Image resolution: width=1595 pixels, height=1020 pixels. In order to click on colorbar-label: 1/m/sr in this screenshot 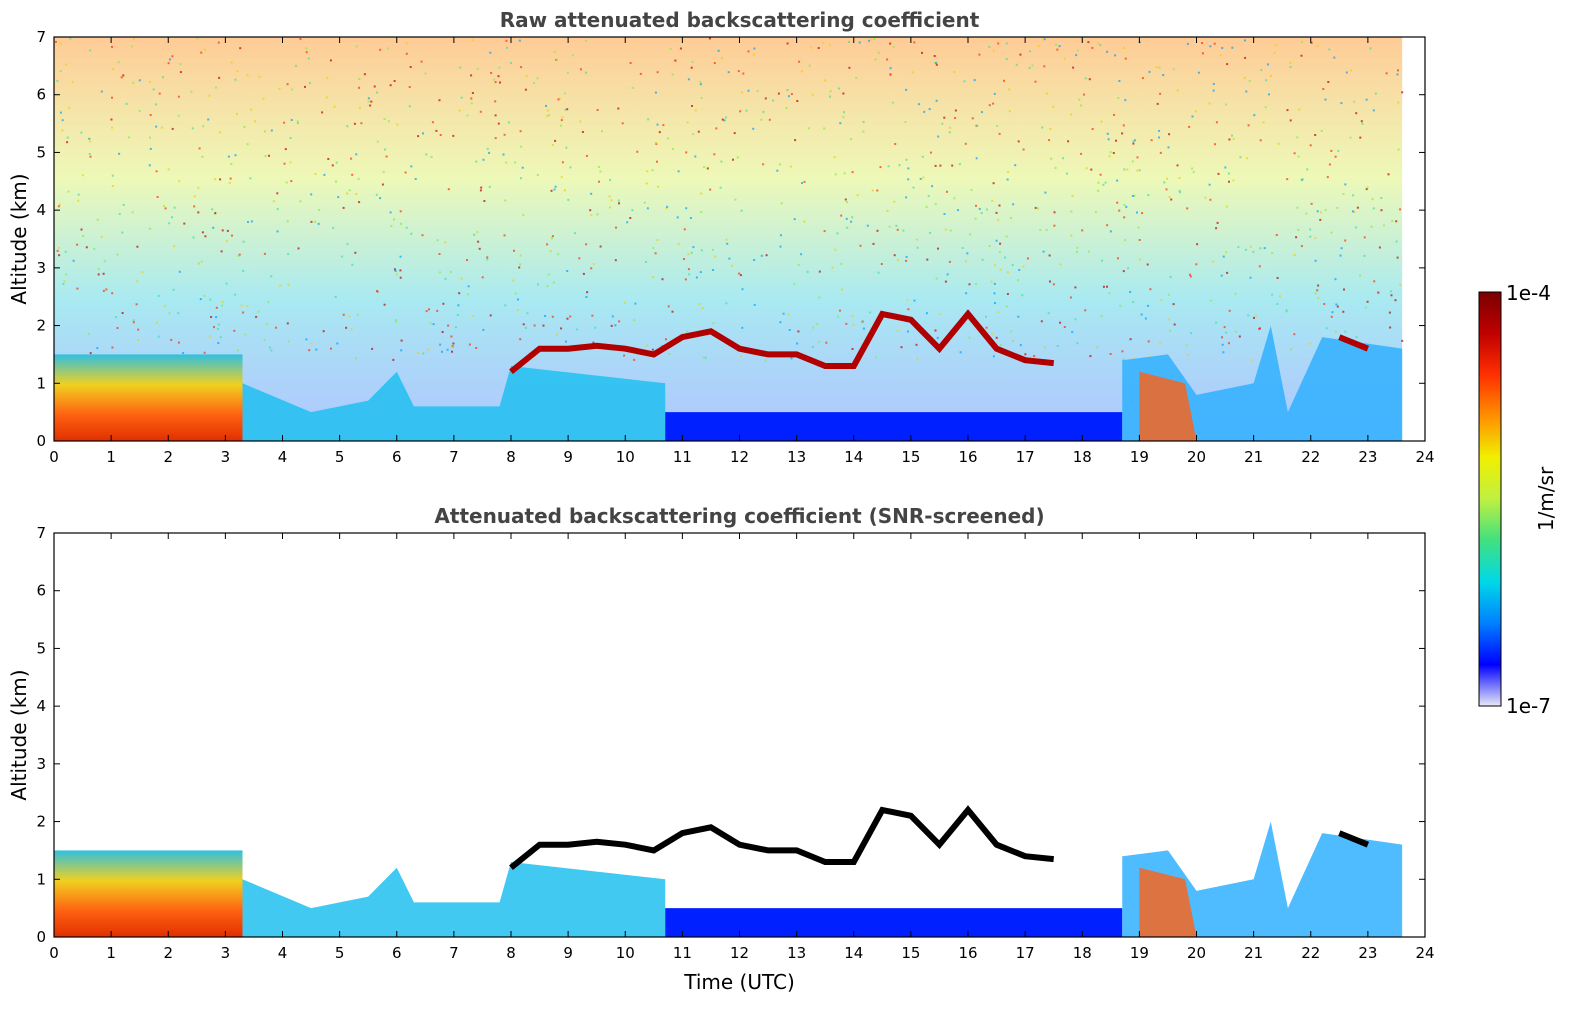, I will do `click(1546, 498)`.